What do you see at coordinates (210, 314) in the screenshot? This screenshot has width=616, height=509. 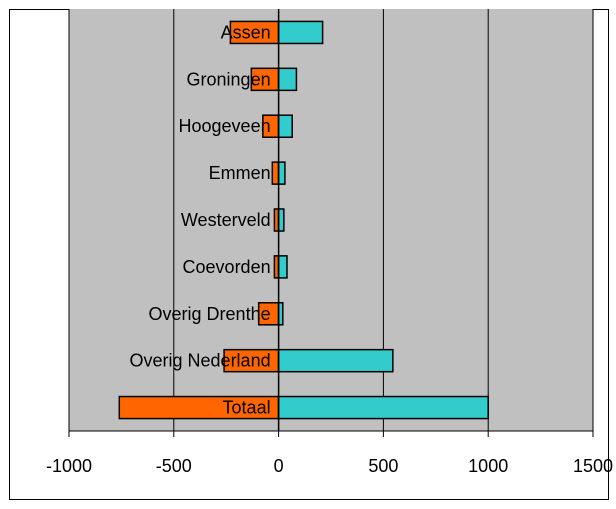 I see `category-label: Overig Drenthe` at bounding box center [210, 314].